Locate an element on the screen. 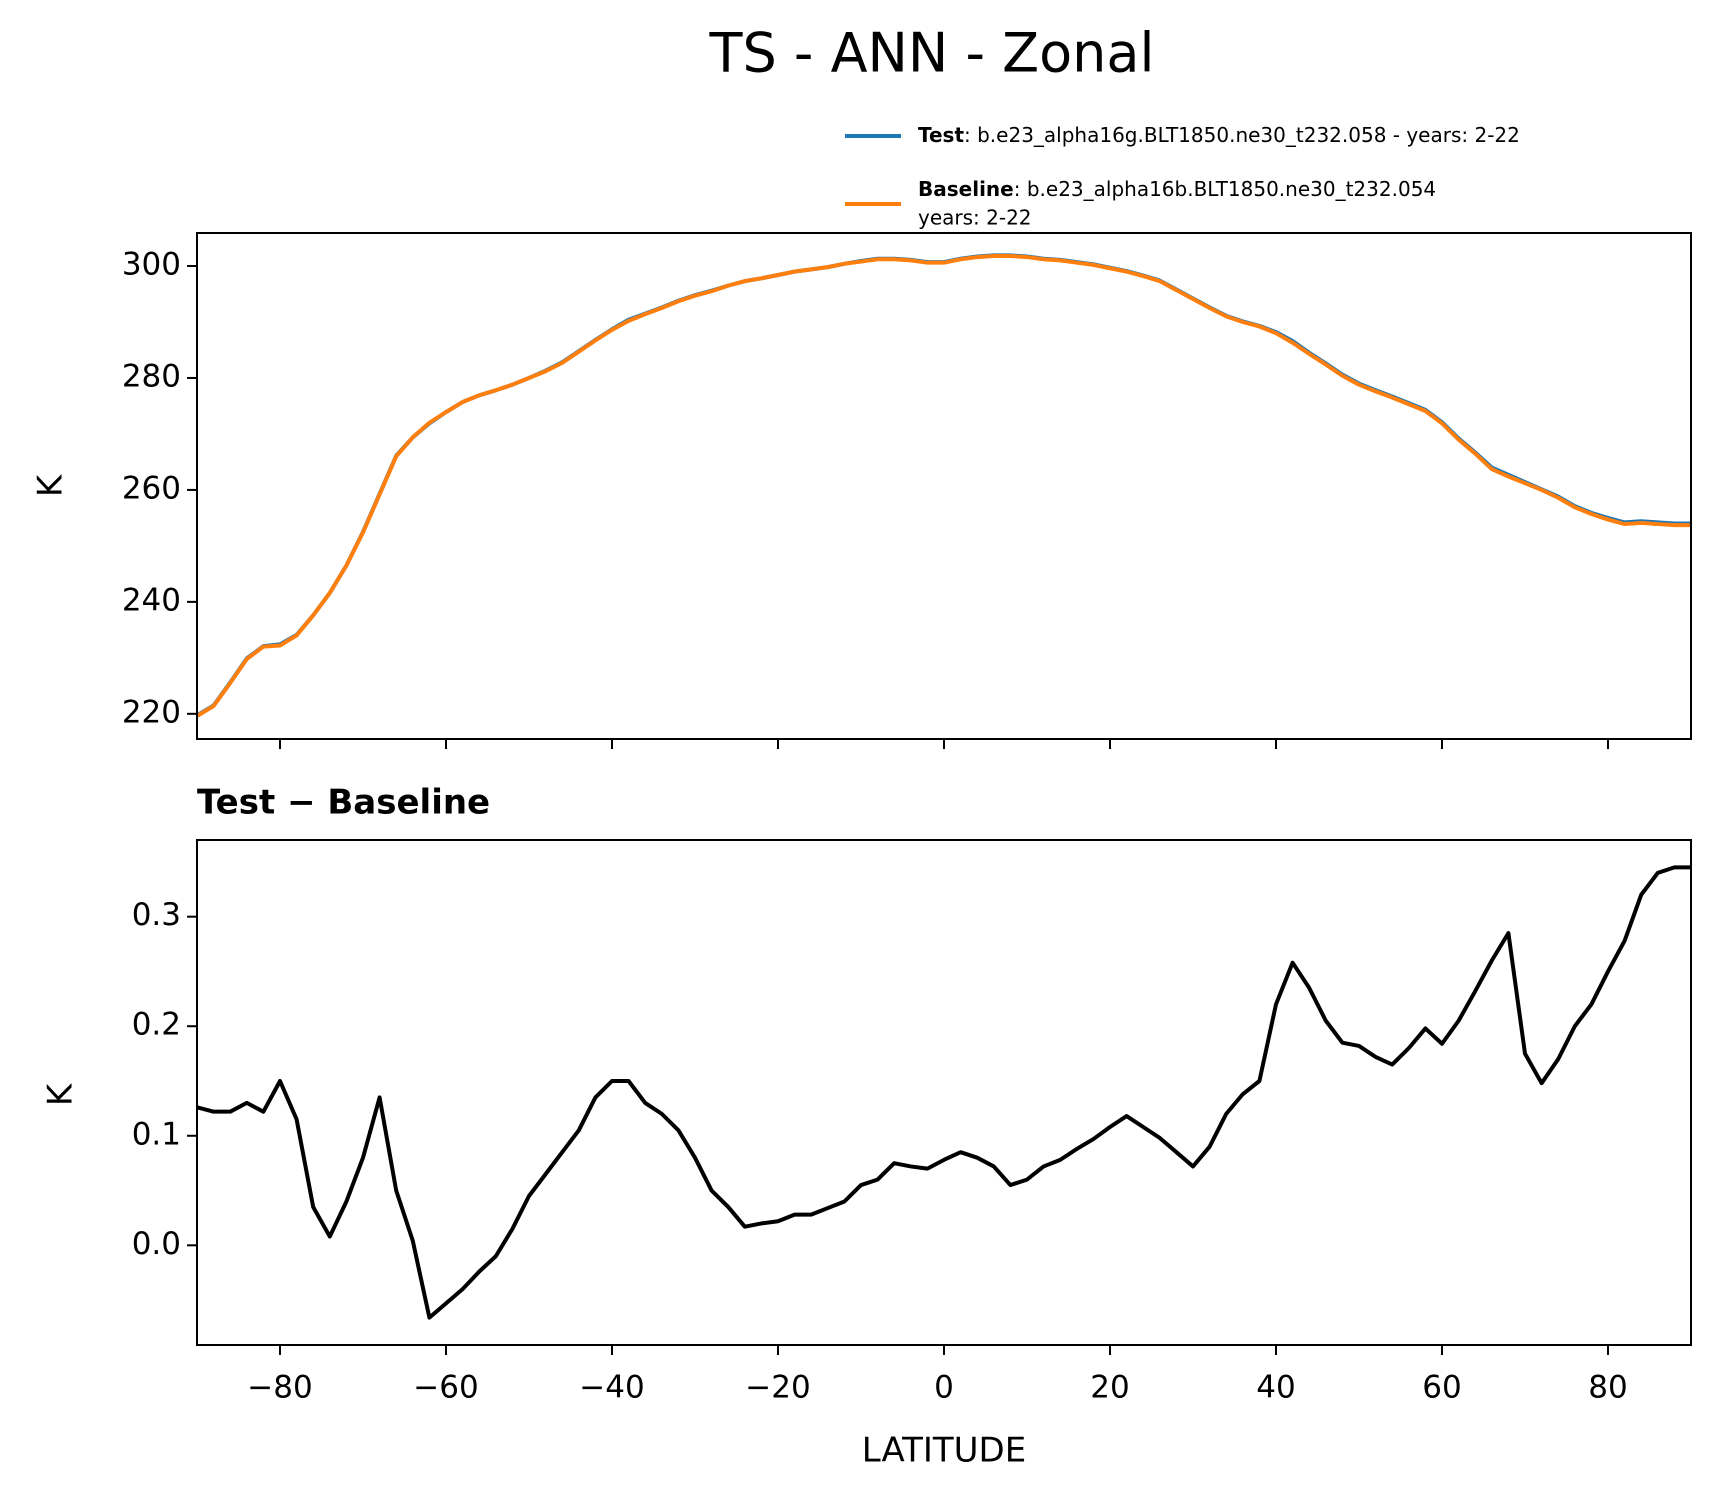 The image size is (1713, 1496). y-tick-label: 280 is located at coordinates (151, 376).